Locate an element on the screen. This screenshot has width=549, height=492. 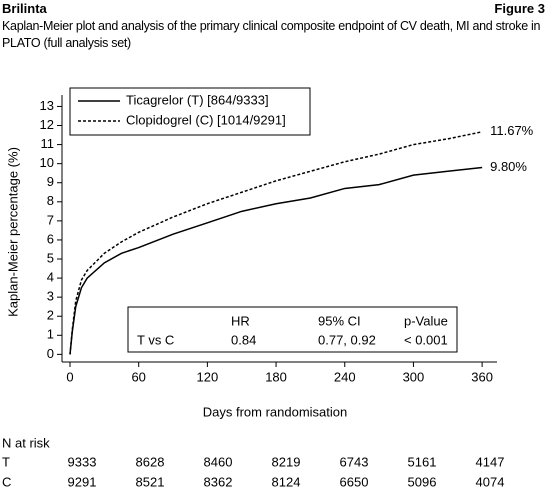
risk-cell: 5096 is located at coordinates (422, 481).